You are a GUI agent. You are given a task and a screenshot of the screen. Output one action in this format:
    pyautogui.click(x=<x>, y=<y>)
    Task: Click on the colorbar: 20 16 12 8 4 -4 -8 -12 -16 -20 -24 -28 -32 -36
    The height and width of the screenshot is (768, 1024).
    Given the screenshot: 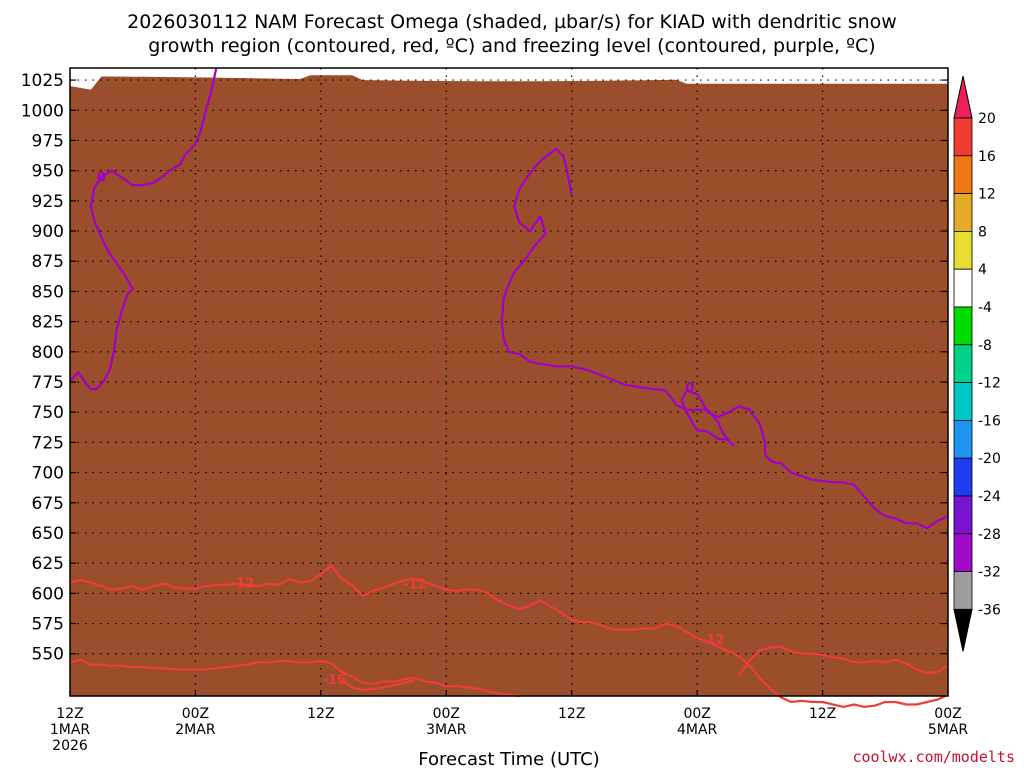 What is the action you would take?
    pyautogui.click(x=977, y=363)
    